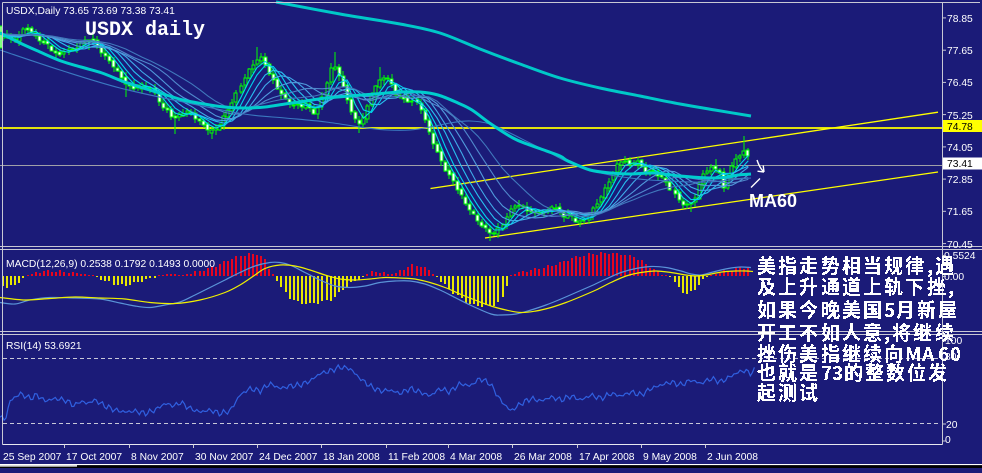 Image resolution: width=982 pixels, height=473 pixels. I want to click on svg-text: 17 Oct 2007, so click(94, 457).